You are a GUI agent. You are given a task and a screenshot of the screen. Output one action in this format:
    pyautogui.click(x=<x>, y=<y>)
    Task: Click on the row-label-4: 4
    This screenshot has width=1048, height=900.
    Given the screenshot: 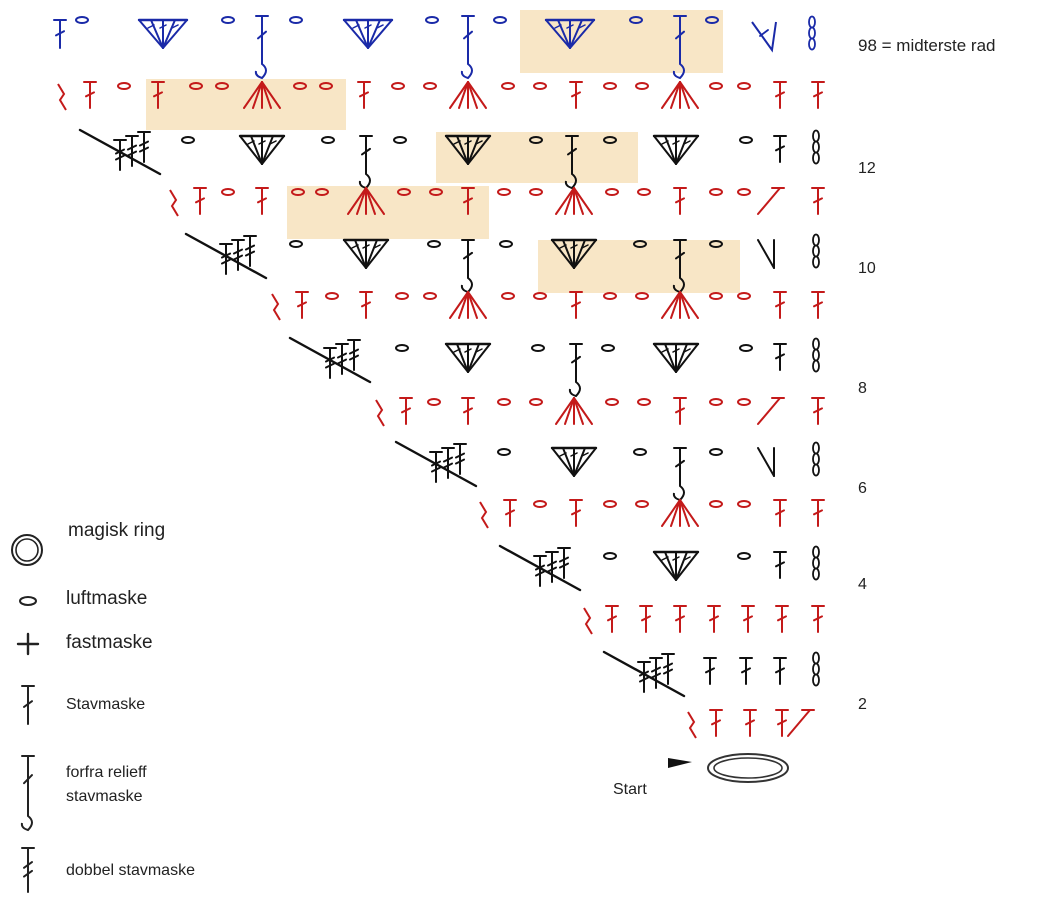 What is the action you would take?
    pyautogui.click(x=862, y=584)
    